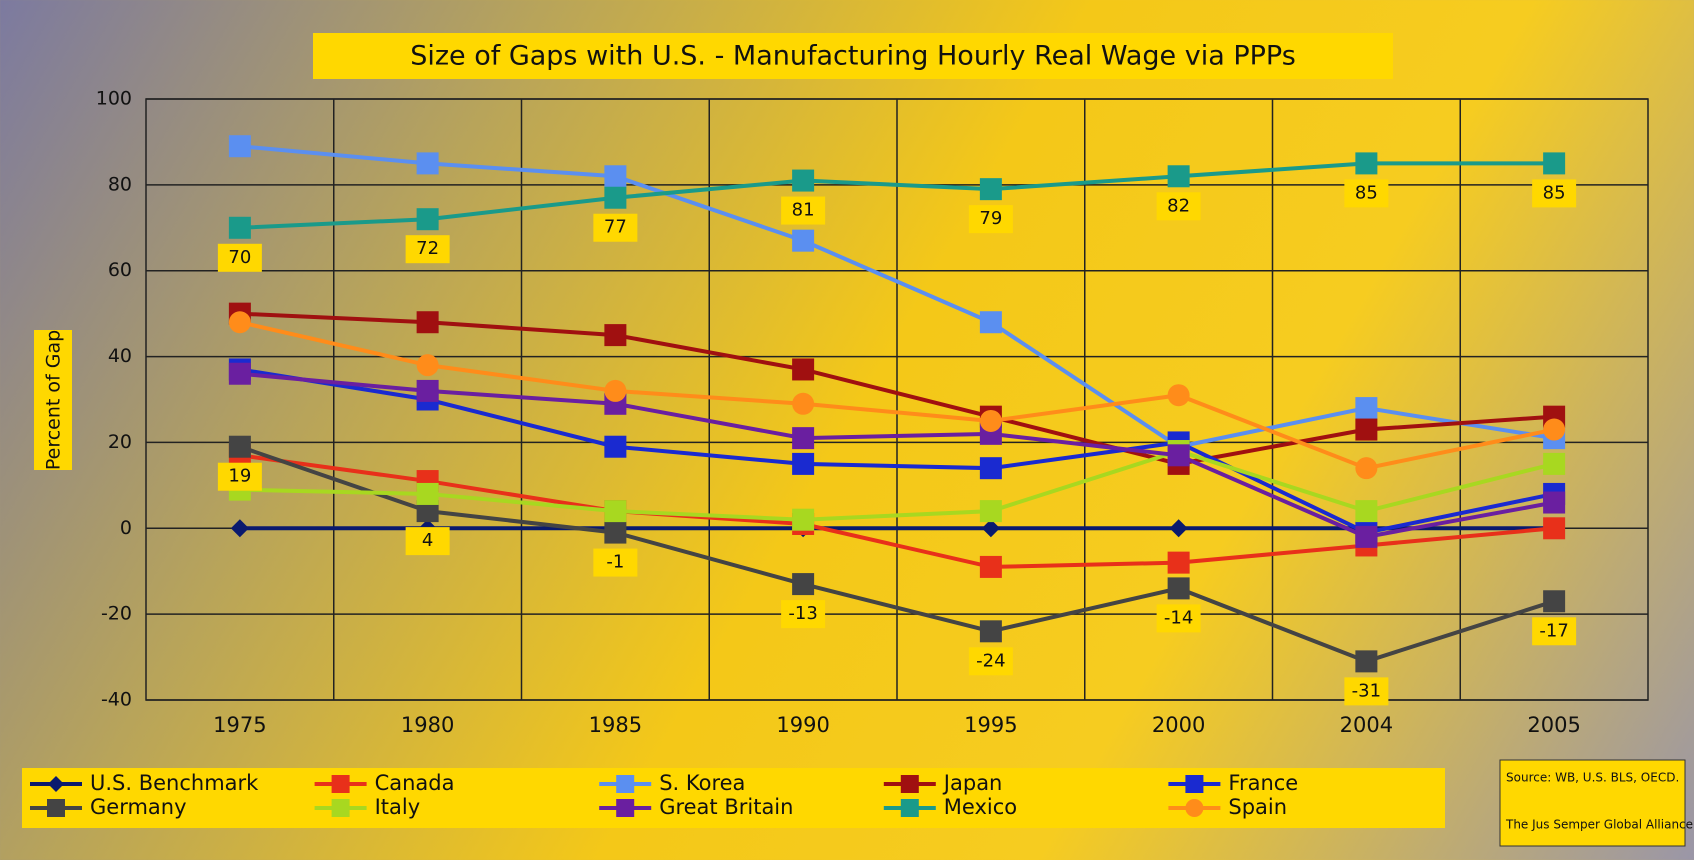  Describe the element at coordinates (114, 99) in the screenshot. I see `y-tick-label: 100` at that location.